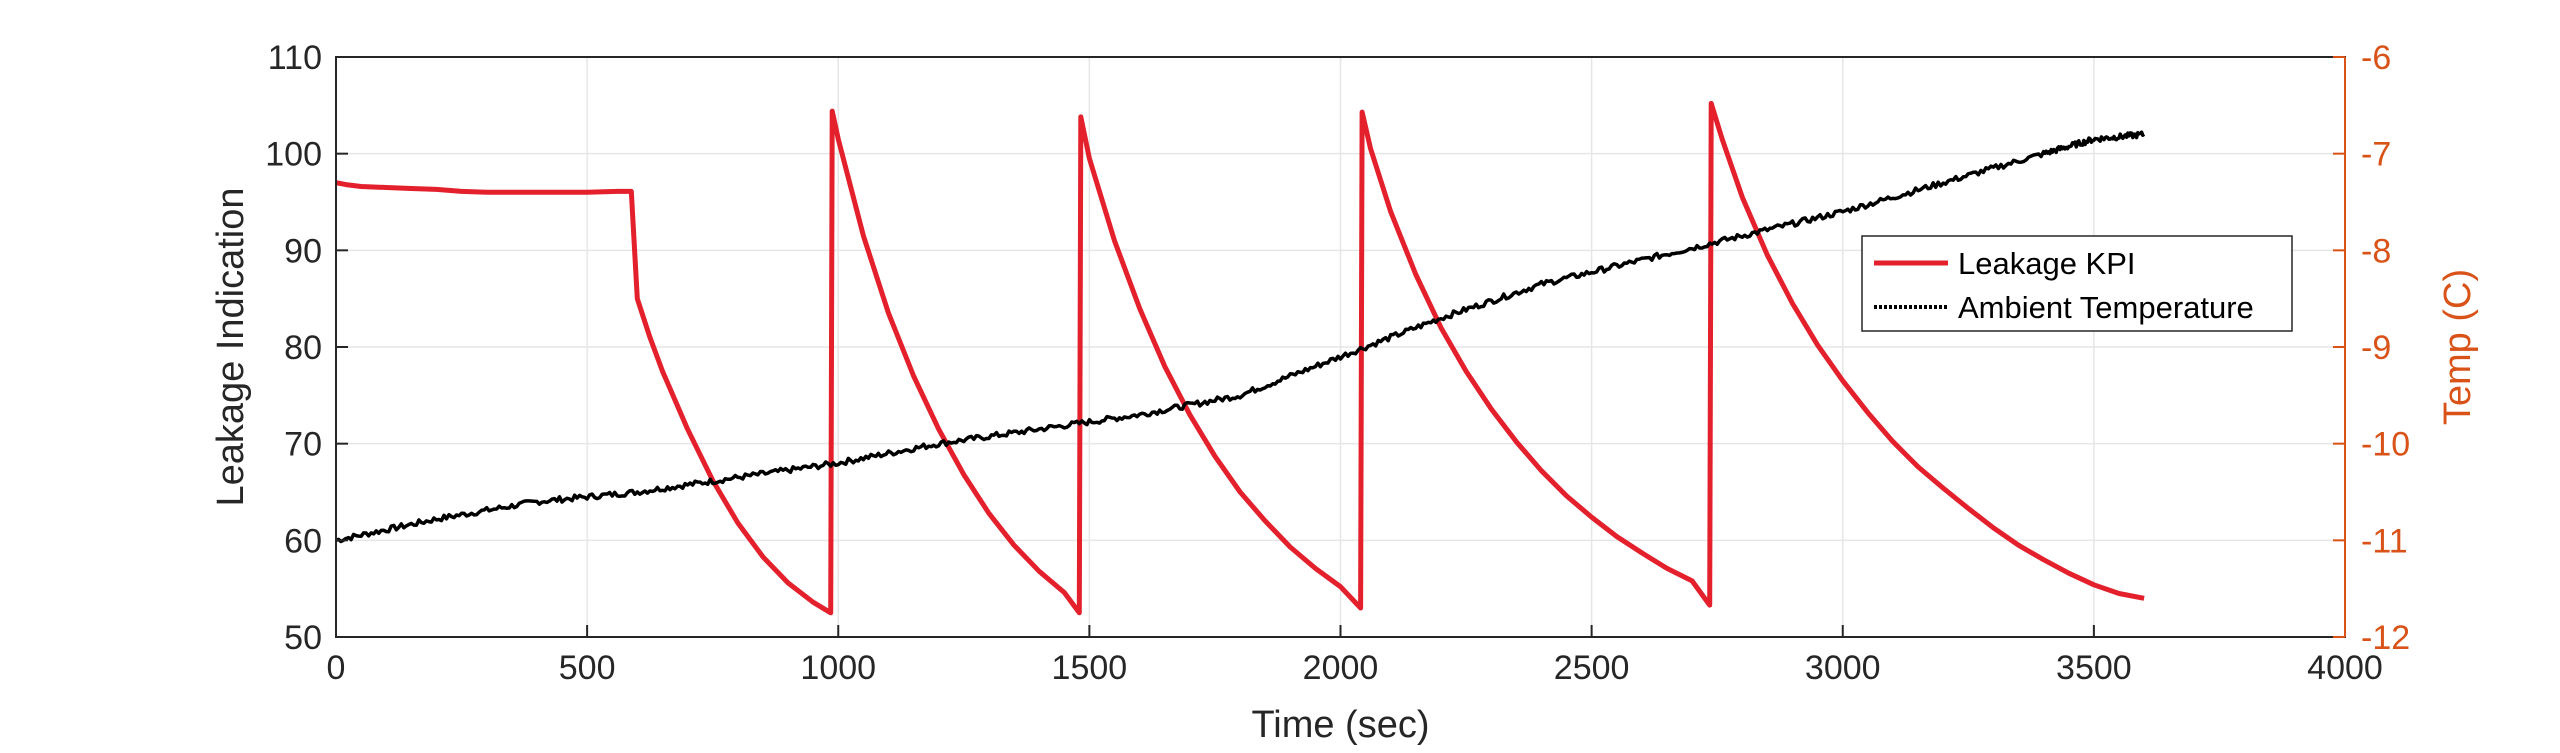 Image resolution: width=2560 pixels, height=753 pixels. I want to click on x-tick-label: 0, so click(336, 668).